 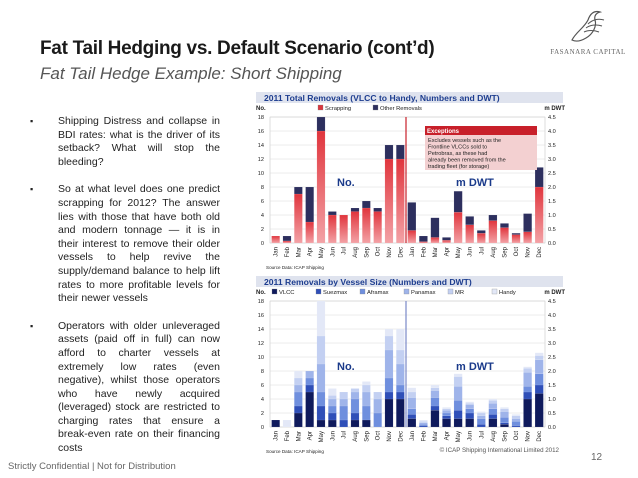 What do you see at coordinates (588, 36) in the screenshot?
I see `company-logo: FASANARA CAPITAL` at bounding box center [588, 36].